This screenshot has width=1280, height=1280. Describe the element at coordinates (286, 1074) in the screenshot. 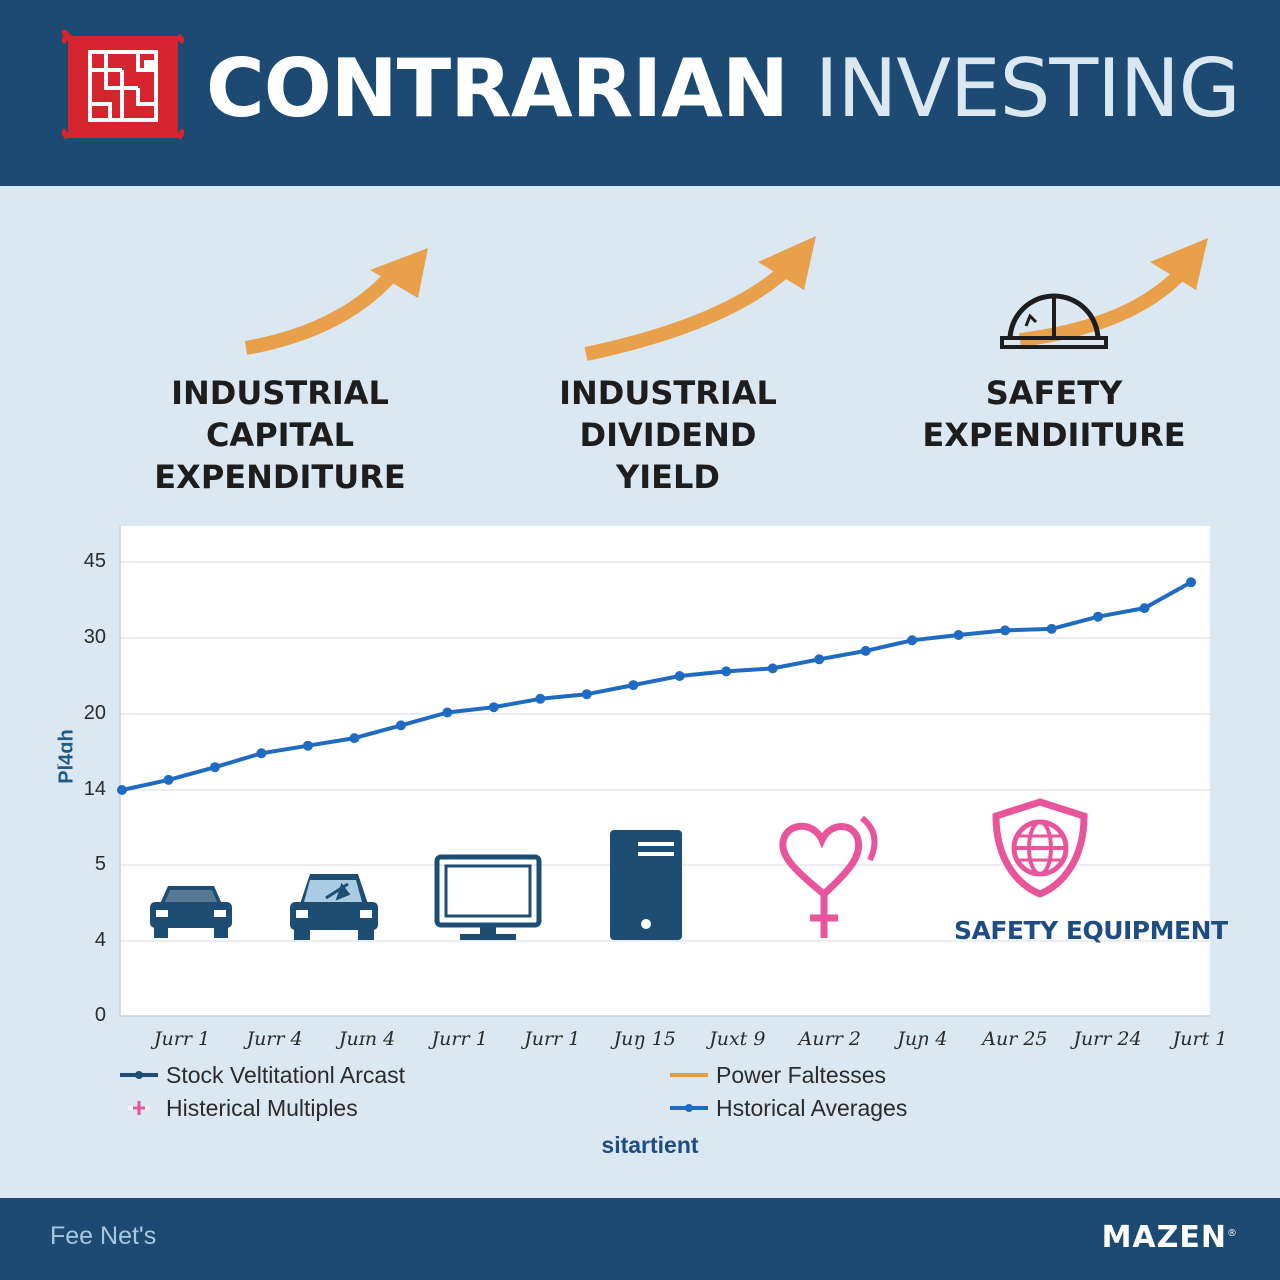

I see `legend-label: Stock Veltitationl Arcast` at that location.